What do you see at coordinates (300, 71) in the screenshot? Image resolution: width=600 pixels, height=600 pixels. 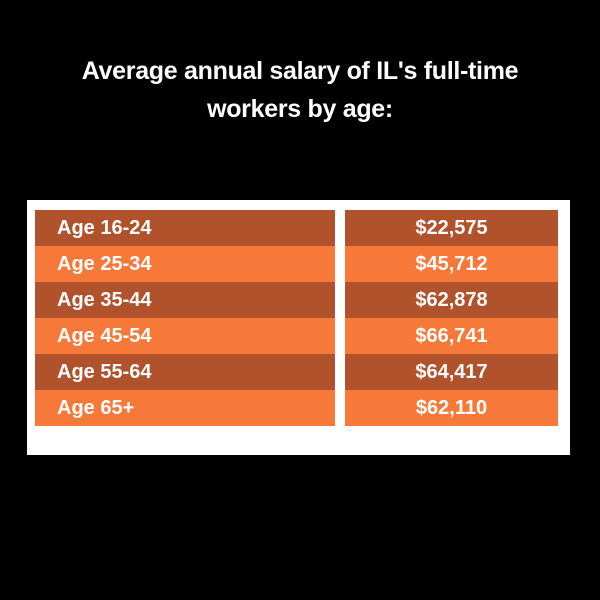 I see `title-line: Average annual salary of IL's full-time` at bounding box center [300, 71].